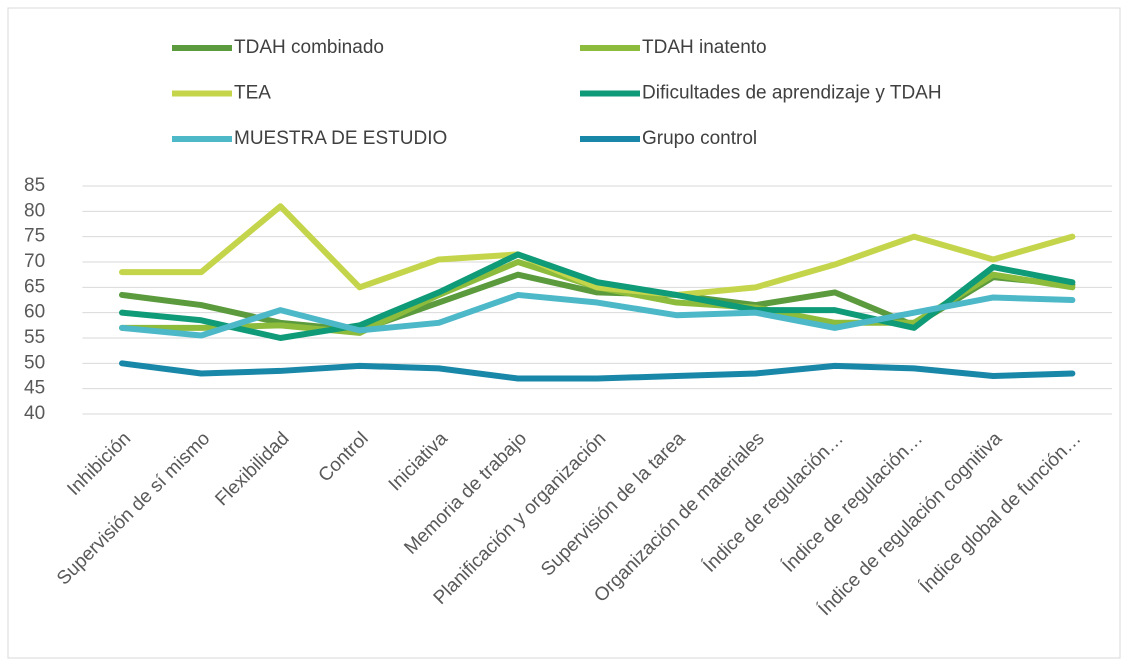  I want to click on legend-label: Dificultades de aprendizaje y TDAH, so click(792, 93).